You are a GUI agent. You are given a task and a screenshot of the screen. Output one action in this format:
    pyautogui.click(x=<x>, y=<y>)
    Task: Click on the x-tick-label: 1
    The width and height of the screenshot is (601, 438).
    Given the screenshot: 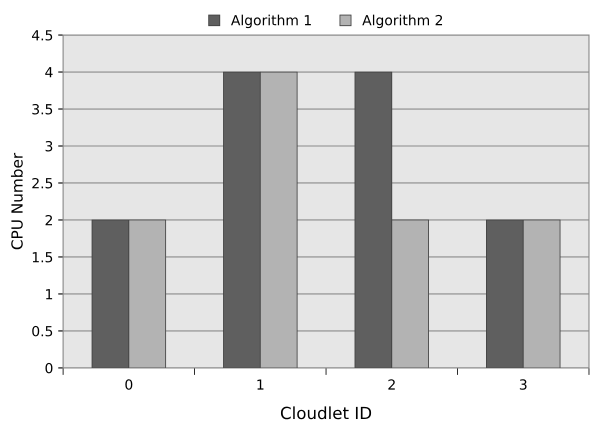 What is the action you would take?
    pyautogui.click(x=260, y=384)
    